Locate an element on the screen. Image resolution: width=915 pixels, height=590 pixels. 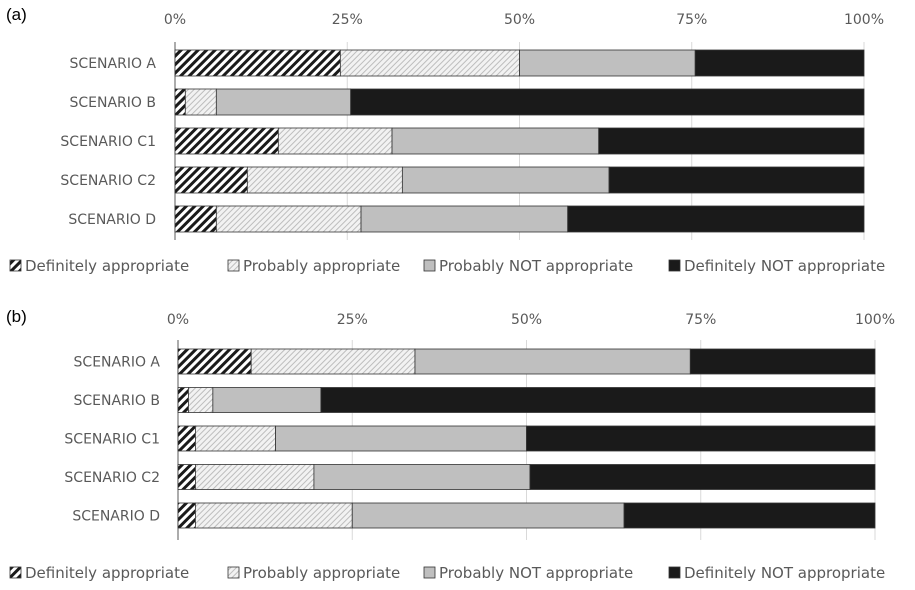
x-tick-labels-b: 0% 25% 50% 75% 100% is located at coordinates (531, 320).